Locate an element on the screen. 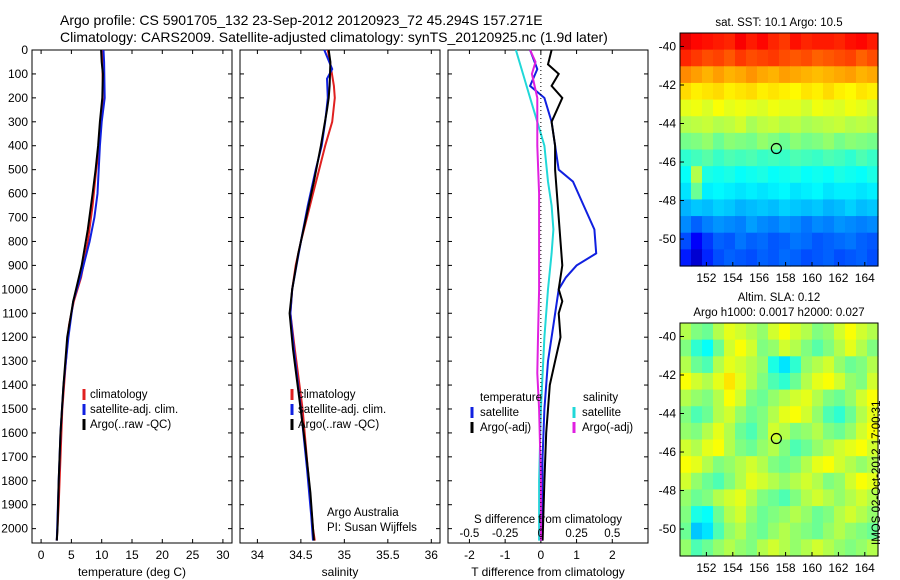 This screenshot has width=900, height=580. sla-map-lat-label: -46 is located at coordinates (668, 452).